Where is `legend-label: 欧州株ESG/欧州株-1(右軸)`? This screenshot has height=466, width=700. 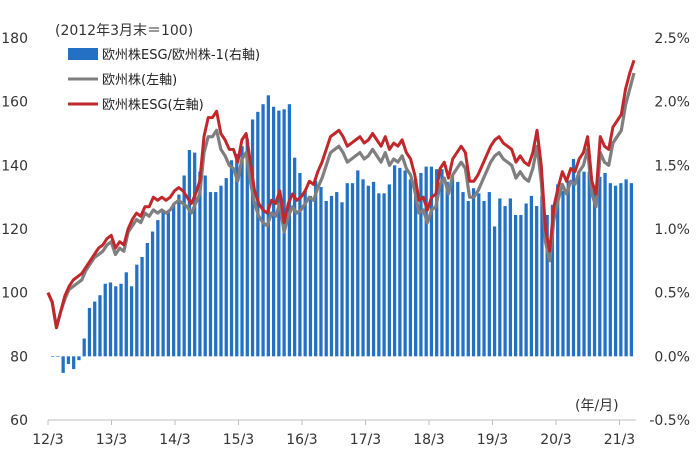 legend-label: 欧州株ESG/欧州株-1(右軸) is located at coordinates (181, 55).